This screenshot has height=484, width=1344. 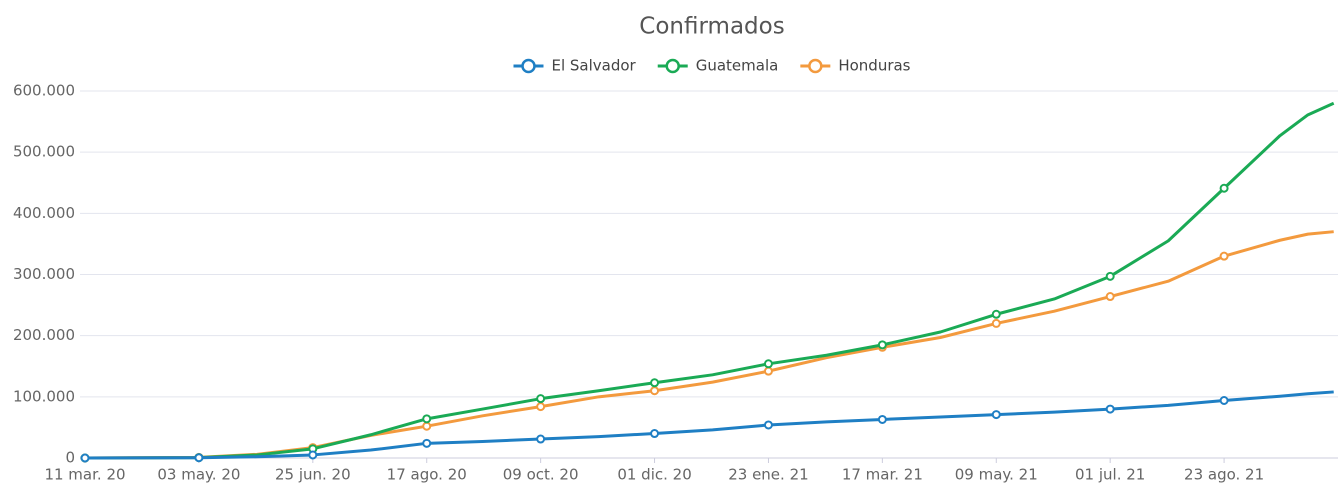 I want to click on x-tick-label: 23 ago. 21, so click(x=1224, y=475).